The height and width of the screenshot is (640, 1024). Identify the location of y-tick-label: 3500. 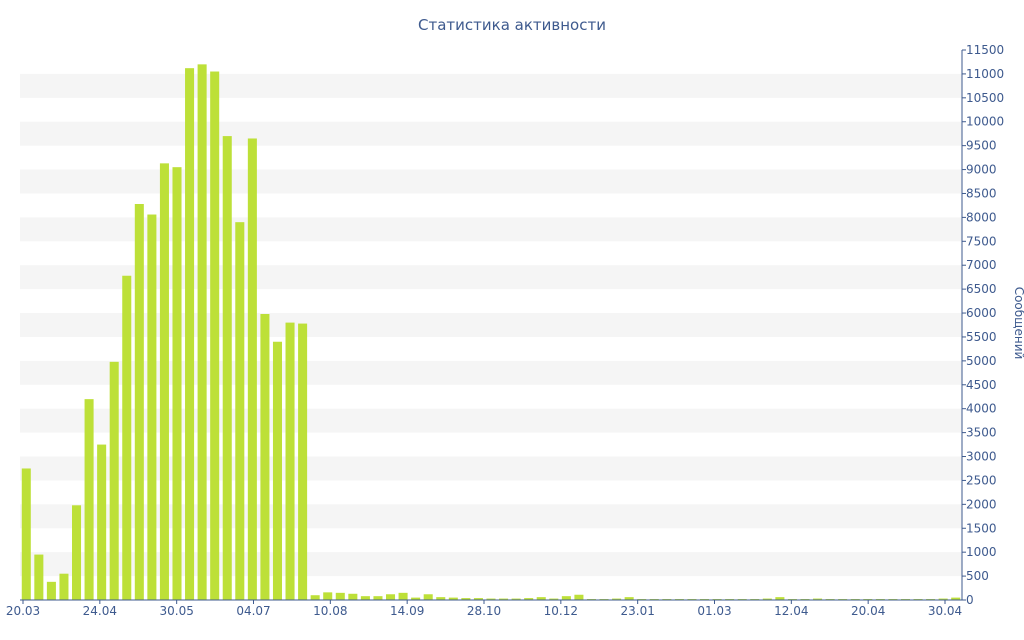
(981, 433).